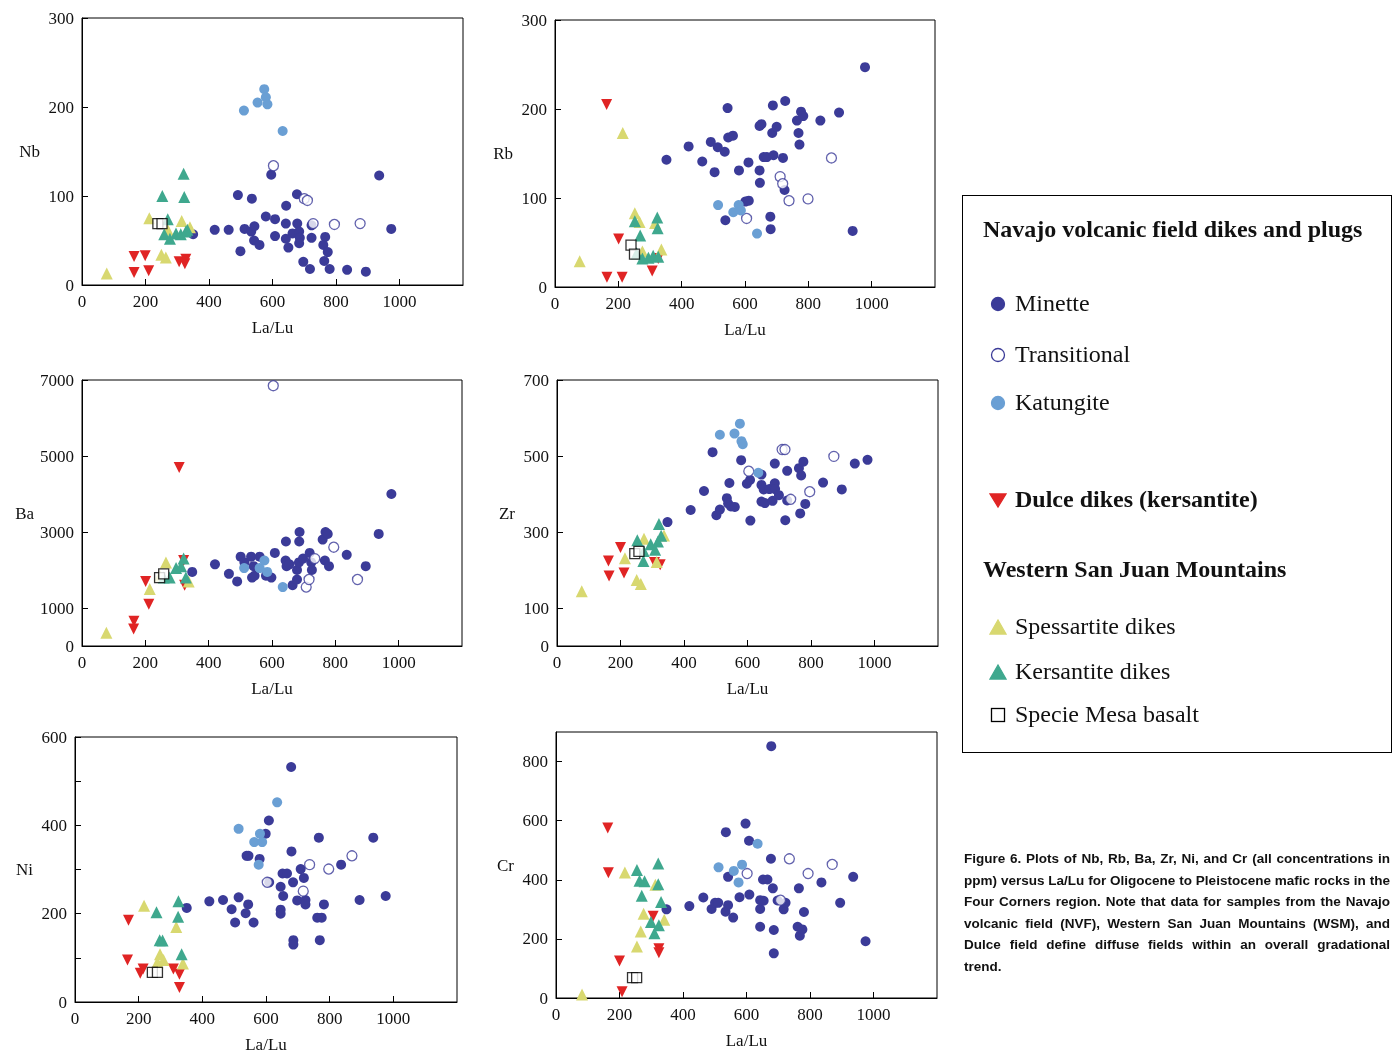  I want to click on legend-title: Navajo volcanic field dikes and plugs, so click(1173, 229).